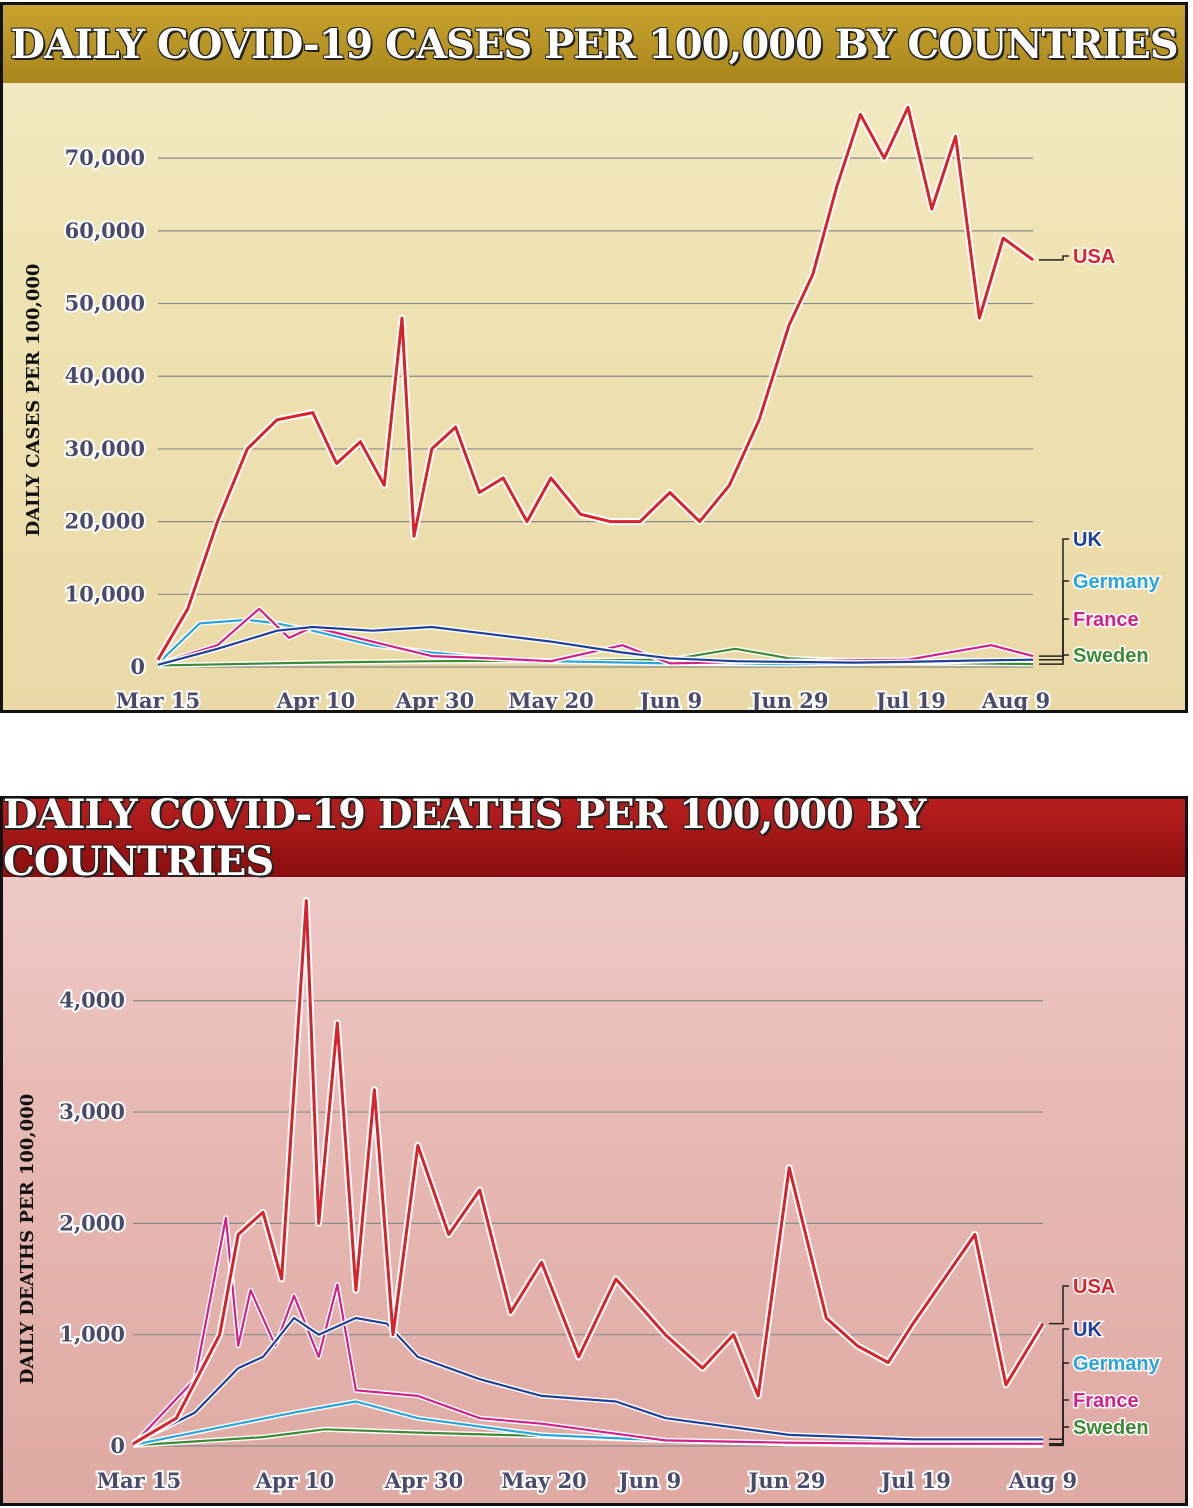 The height and width of the screenshot is (1508, 1193). Describe the element at coordinates (105, 448) in the screenshot. I see `y-tick-label: 30,000` at that location.